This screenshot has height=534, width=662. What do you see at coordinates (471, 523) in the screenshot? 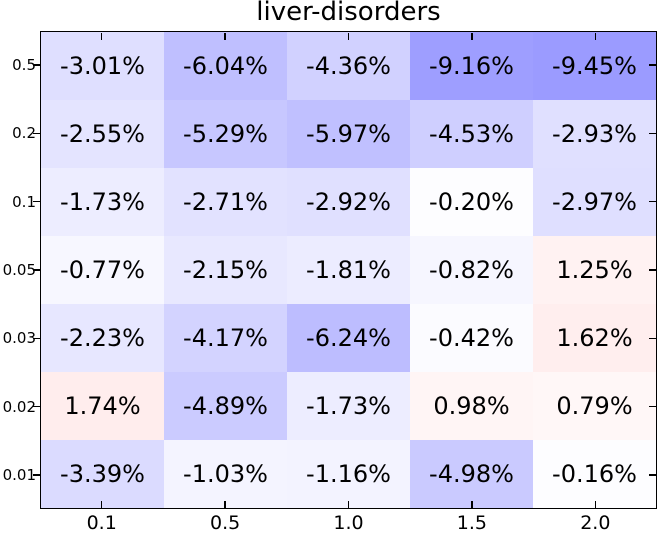
I see `x-tick-label: 1.5` at bounding box center [471, 523].